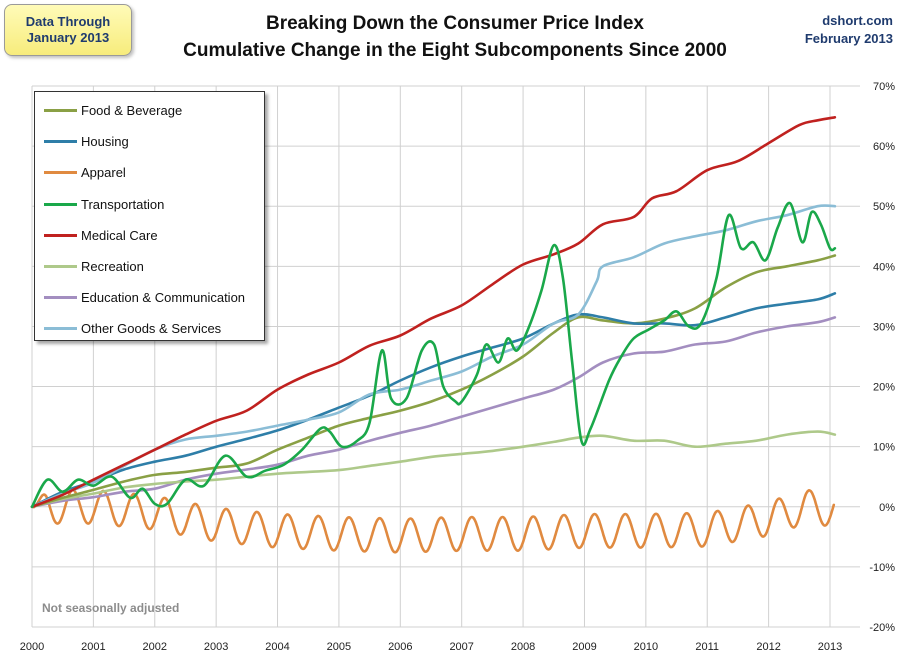  What do you see at coordinates (105, 142) in the screenshot?
I see `legend-label: Housing` at bounding box center [105, 142].